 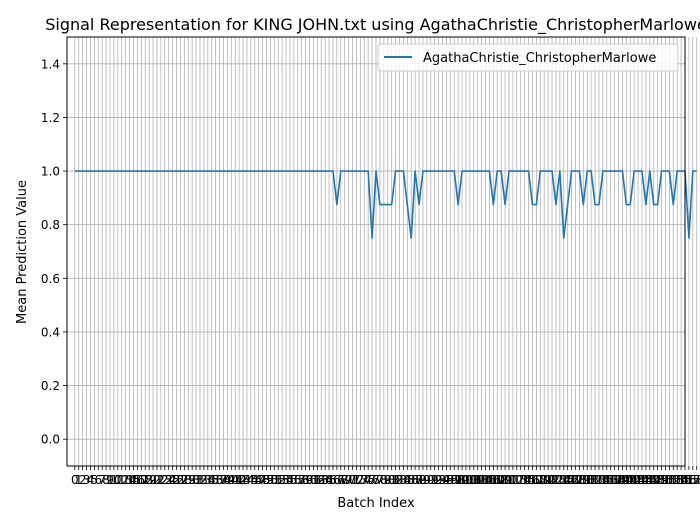 I want to click on y-tick-label: 0.0, so click(x=50, y=440).